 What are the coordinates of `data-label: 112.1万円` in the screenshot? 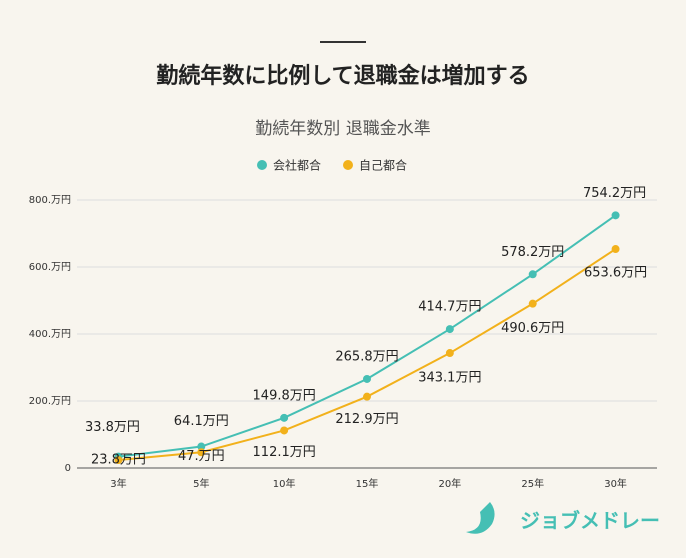 It's located at (284, 452).